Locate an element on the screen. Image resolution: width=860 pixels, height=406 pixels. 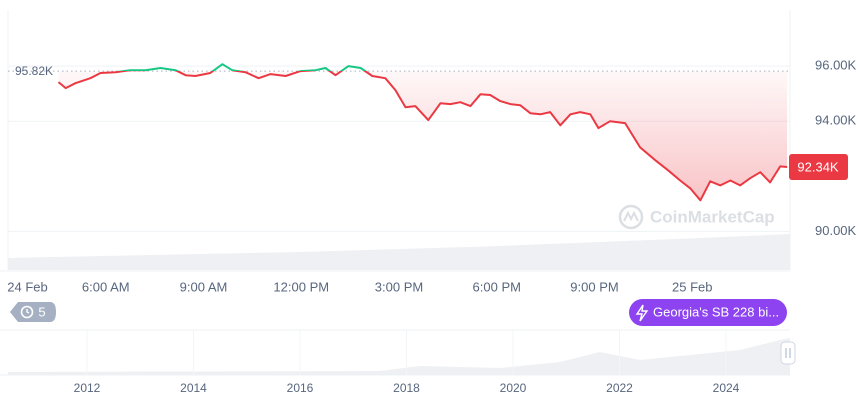
navigator-year: 2018 is located at coordinates (406, 388).